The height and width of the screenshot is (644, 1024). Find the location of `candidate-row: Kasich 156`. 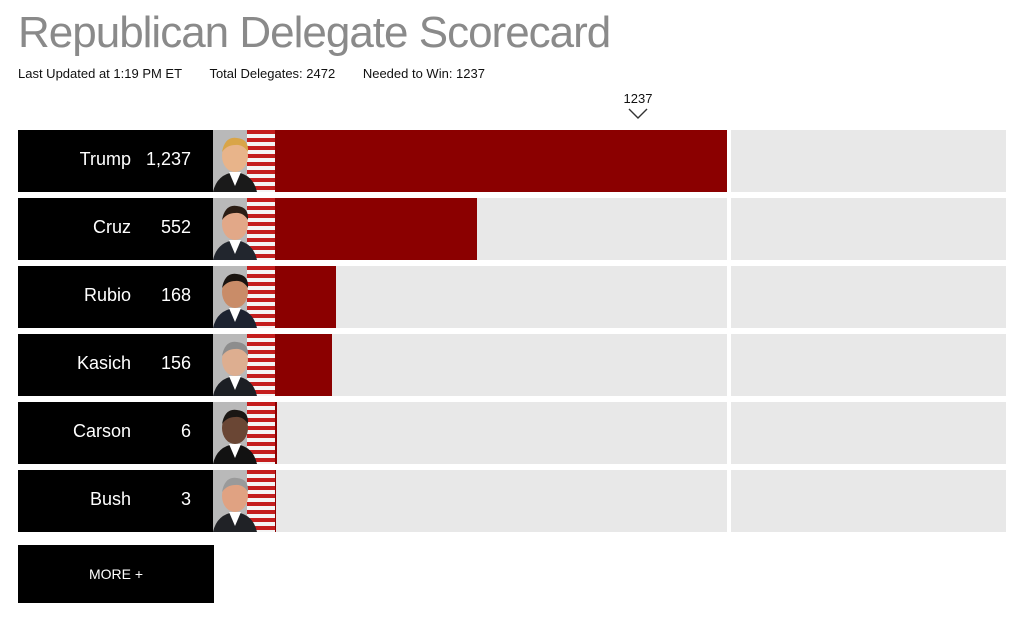

candidate-row: Kasich 156 is located at coordinates (512, 365).